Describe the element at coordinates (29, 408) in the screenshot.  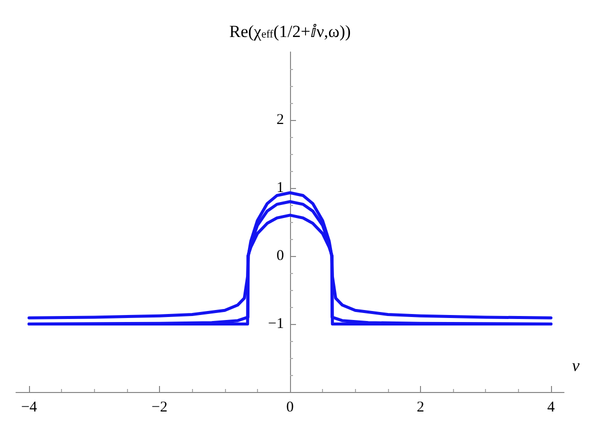
I see `x-tick-label: −4` at that location.